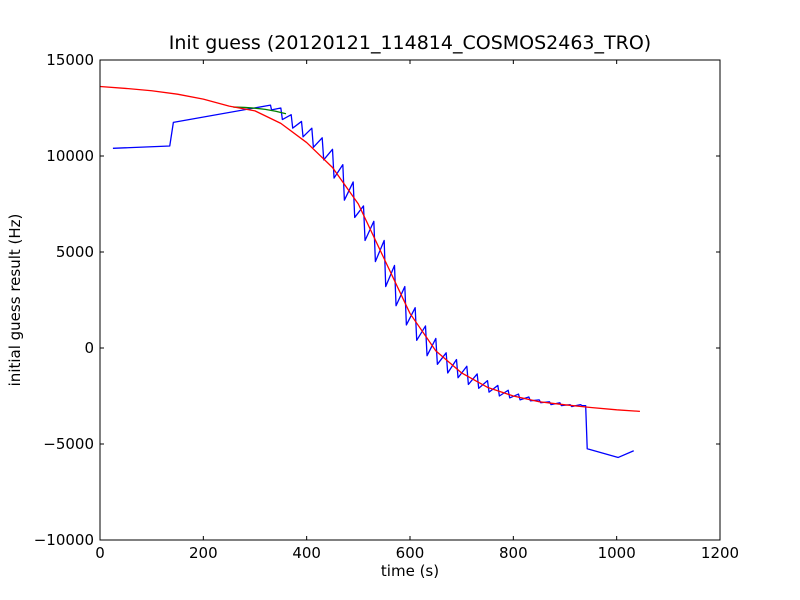 This screenshot has height=600, width=800. I want to click on x-tick-label: 0, so click(100, 553).